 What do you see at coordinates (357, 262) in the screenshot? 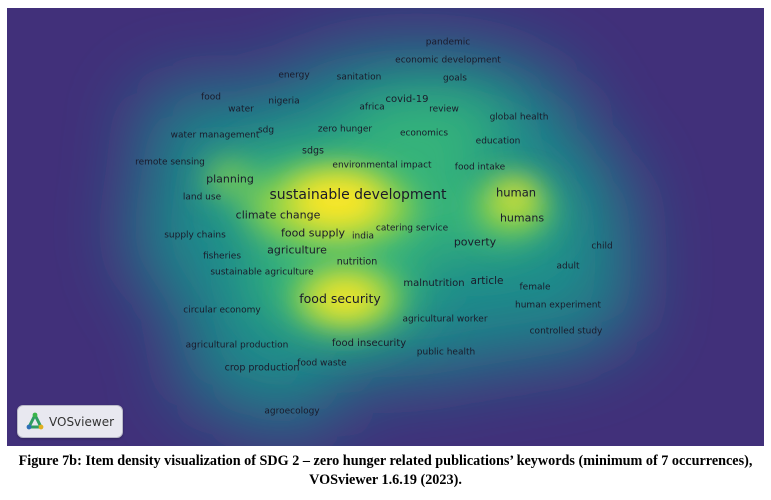
I see `keyword-nutrition: nutrition` at bounding box center [357, 262].